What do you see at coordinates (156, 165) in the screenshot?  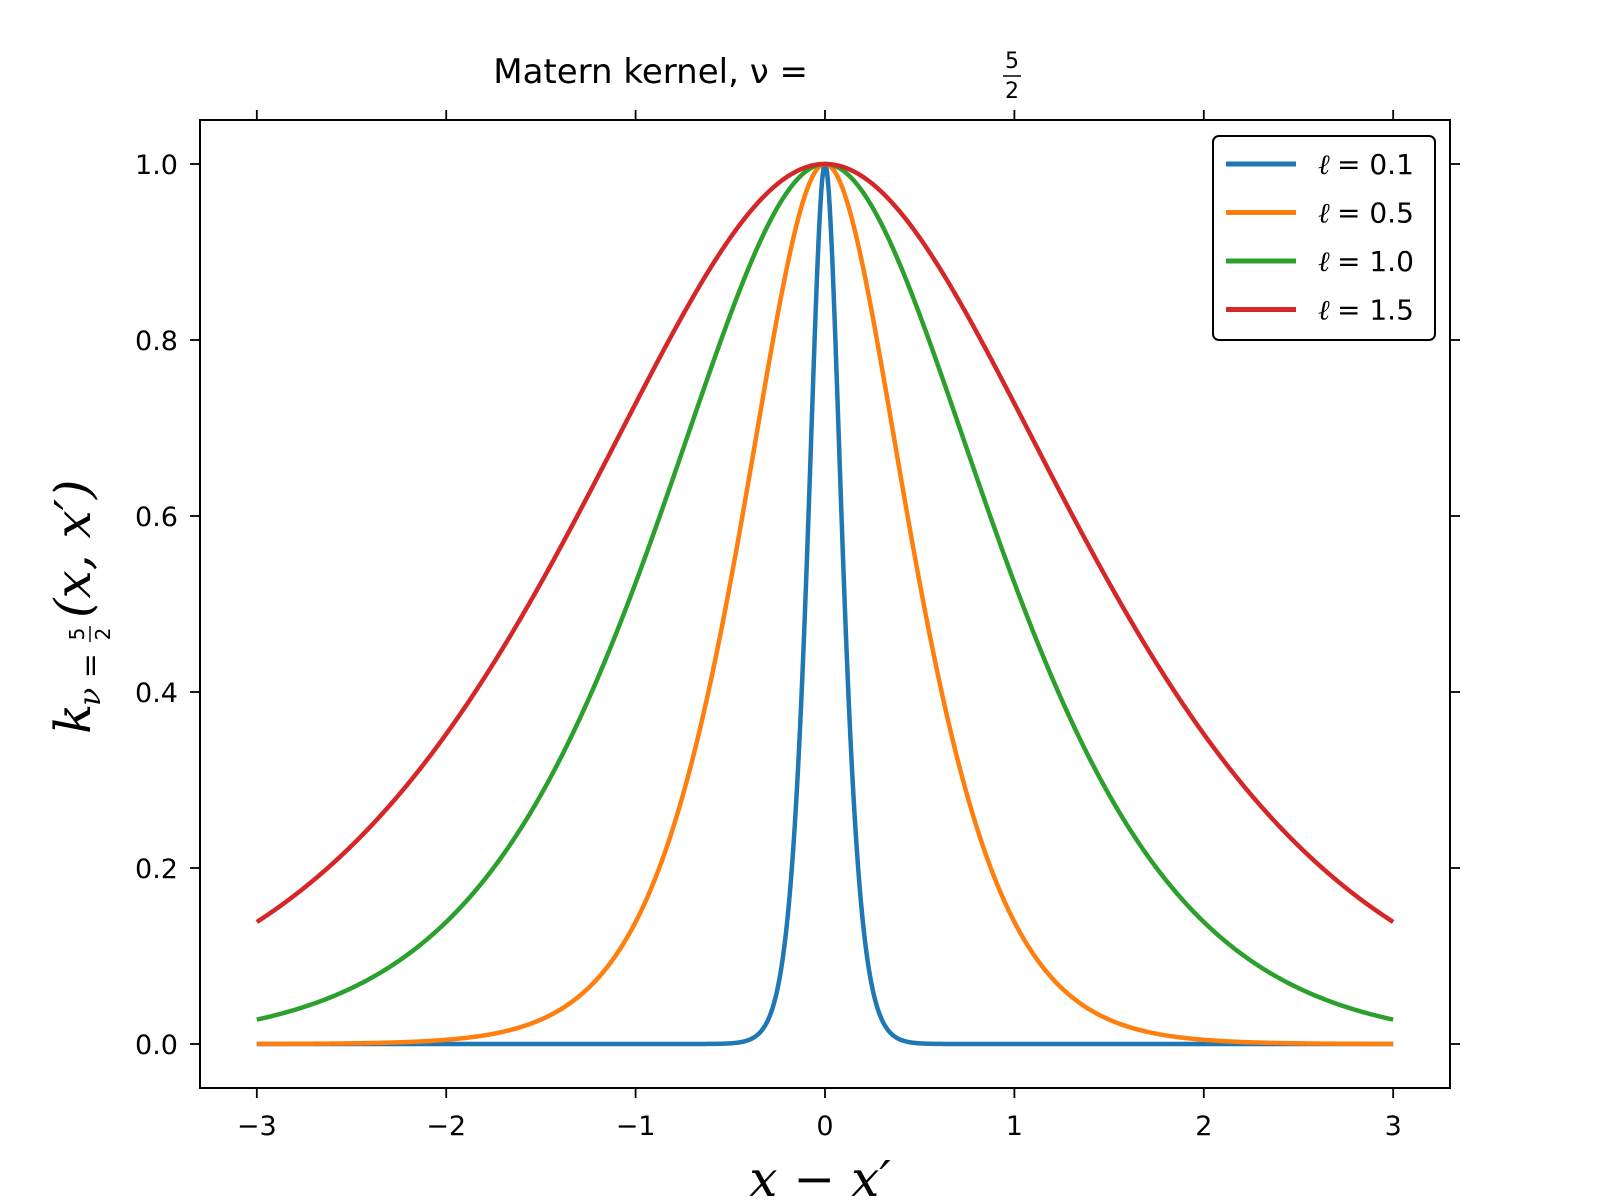 I see `y-tick-label: 1.0` at bounding box center [156, 165].